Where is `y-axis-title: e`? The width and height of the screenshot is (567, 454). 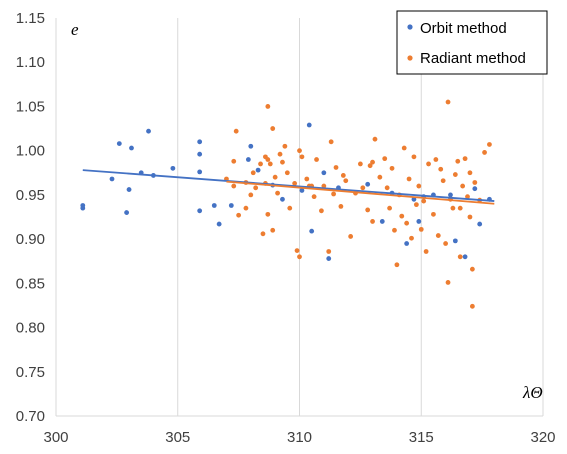
y-axis-title: e is located at coordinates (75, 29).